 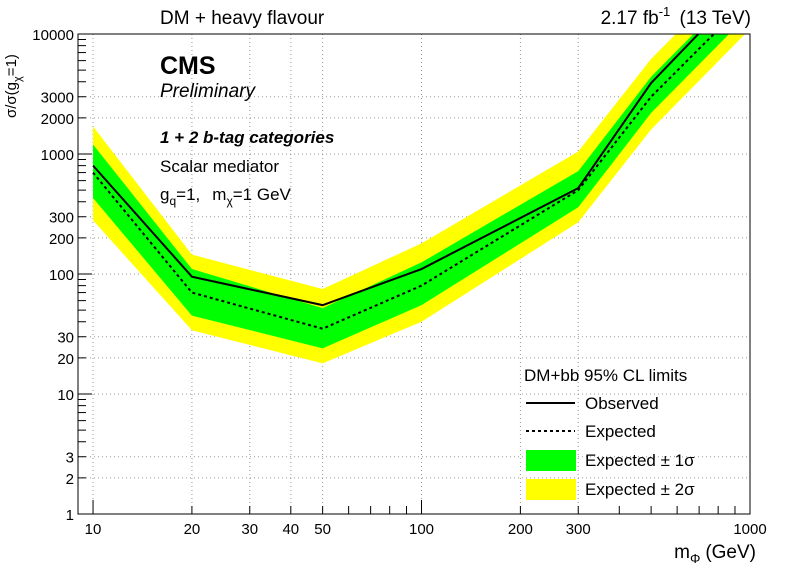 What do you see at coordinates (65, 359) in the screenshot?
I see `y-tick-label: 20` at bounding box center [65, 359].